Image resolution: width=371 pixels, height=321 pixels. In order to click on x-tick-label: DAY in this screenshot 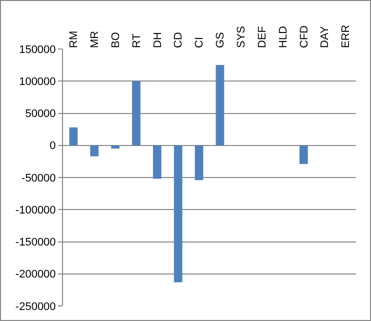, I will do `click(325, 37)`.